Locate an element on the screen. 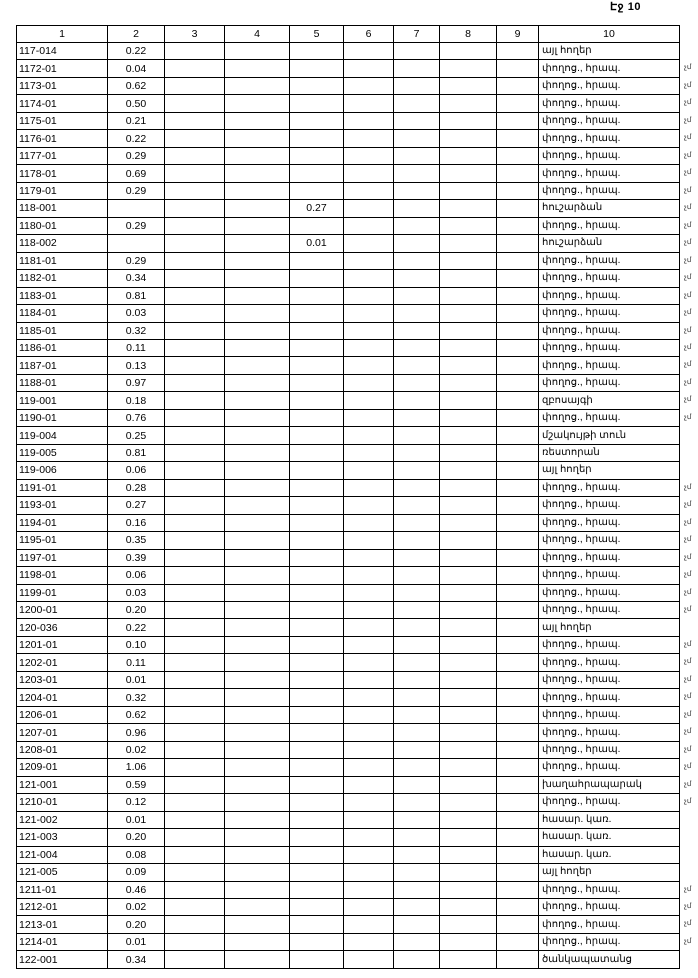  table-row: 1201-01 0.10 փողոց., հրապ. is located at coordinates (348, 645).